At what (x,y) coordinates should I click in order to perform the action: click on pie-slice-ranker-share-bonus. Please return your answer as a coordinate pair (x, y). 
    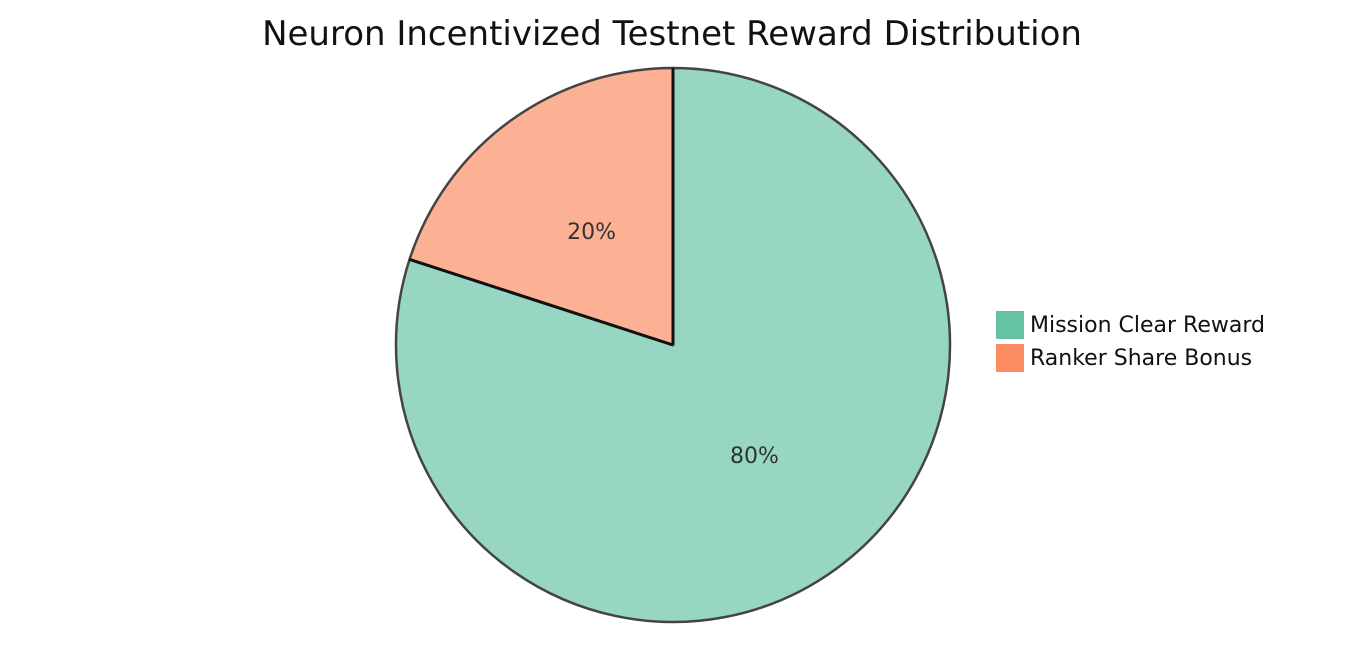
    Looking at the image, I should click on (541, 206).